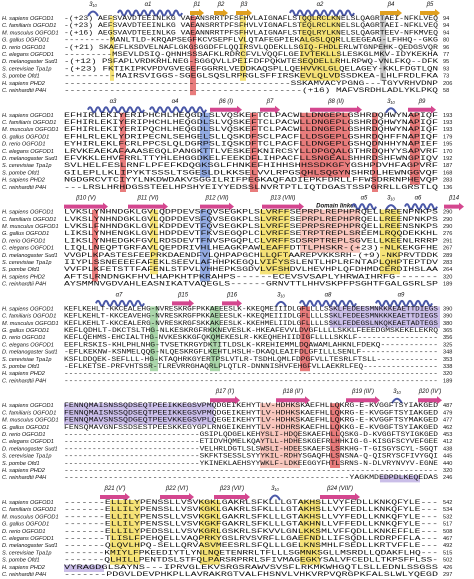 This screenshot has width=474, height=579. Describe the element at coordinates (447, 263) in the screenshot. I see `residue-number: 283` at that location.